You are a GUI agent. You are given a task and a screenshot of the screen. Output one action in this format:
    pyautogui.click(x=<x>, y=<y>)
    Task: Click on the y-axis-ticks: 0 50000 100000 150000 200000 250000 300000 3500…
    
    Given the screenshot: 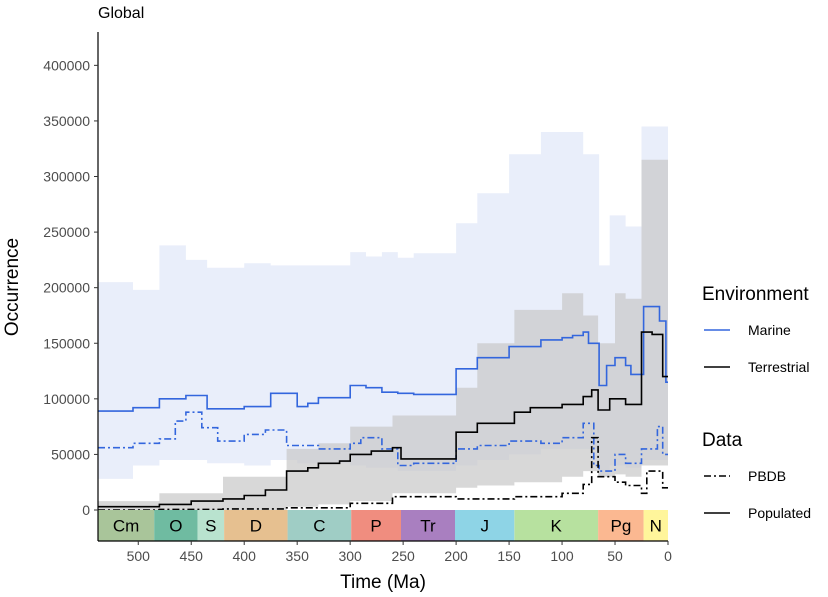 What is the action you would take?
    pyautogui.click(x=70, y=287)
    